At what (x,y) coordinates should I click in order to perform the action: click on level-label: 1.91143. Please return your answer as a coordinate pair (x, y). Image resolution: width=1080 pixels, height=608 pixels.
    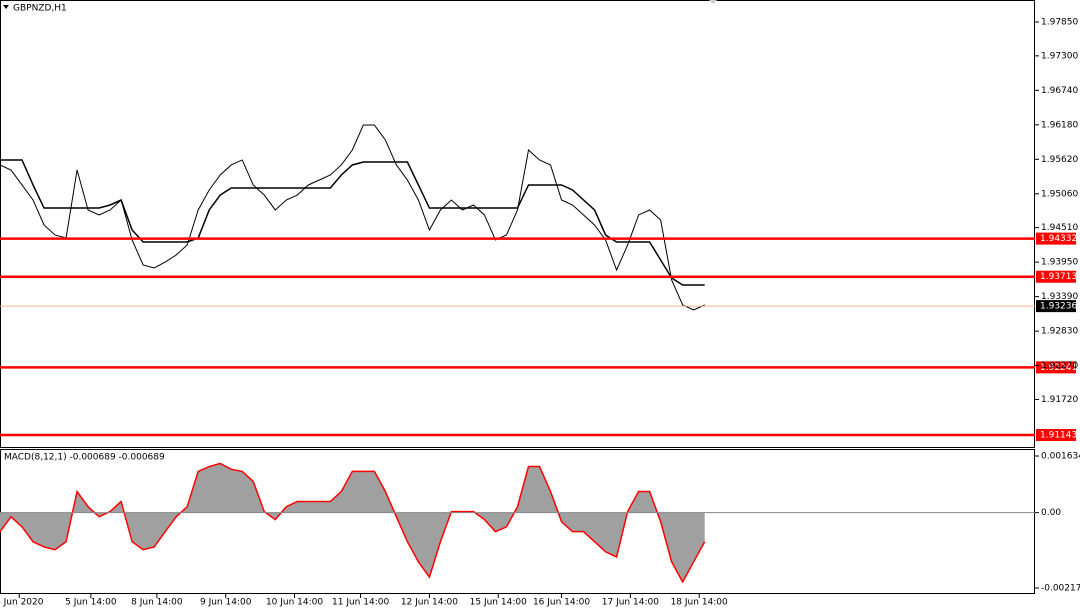
    Looking at the image, I should click on (1058, 435).